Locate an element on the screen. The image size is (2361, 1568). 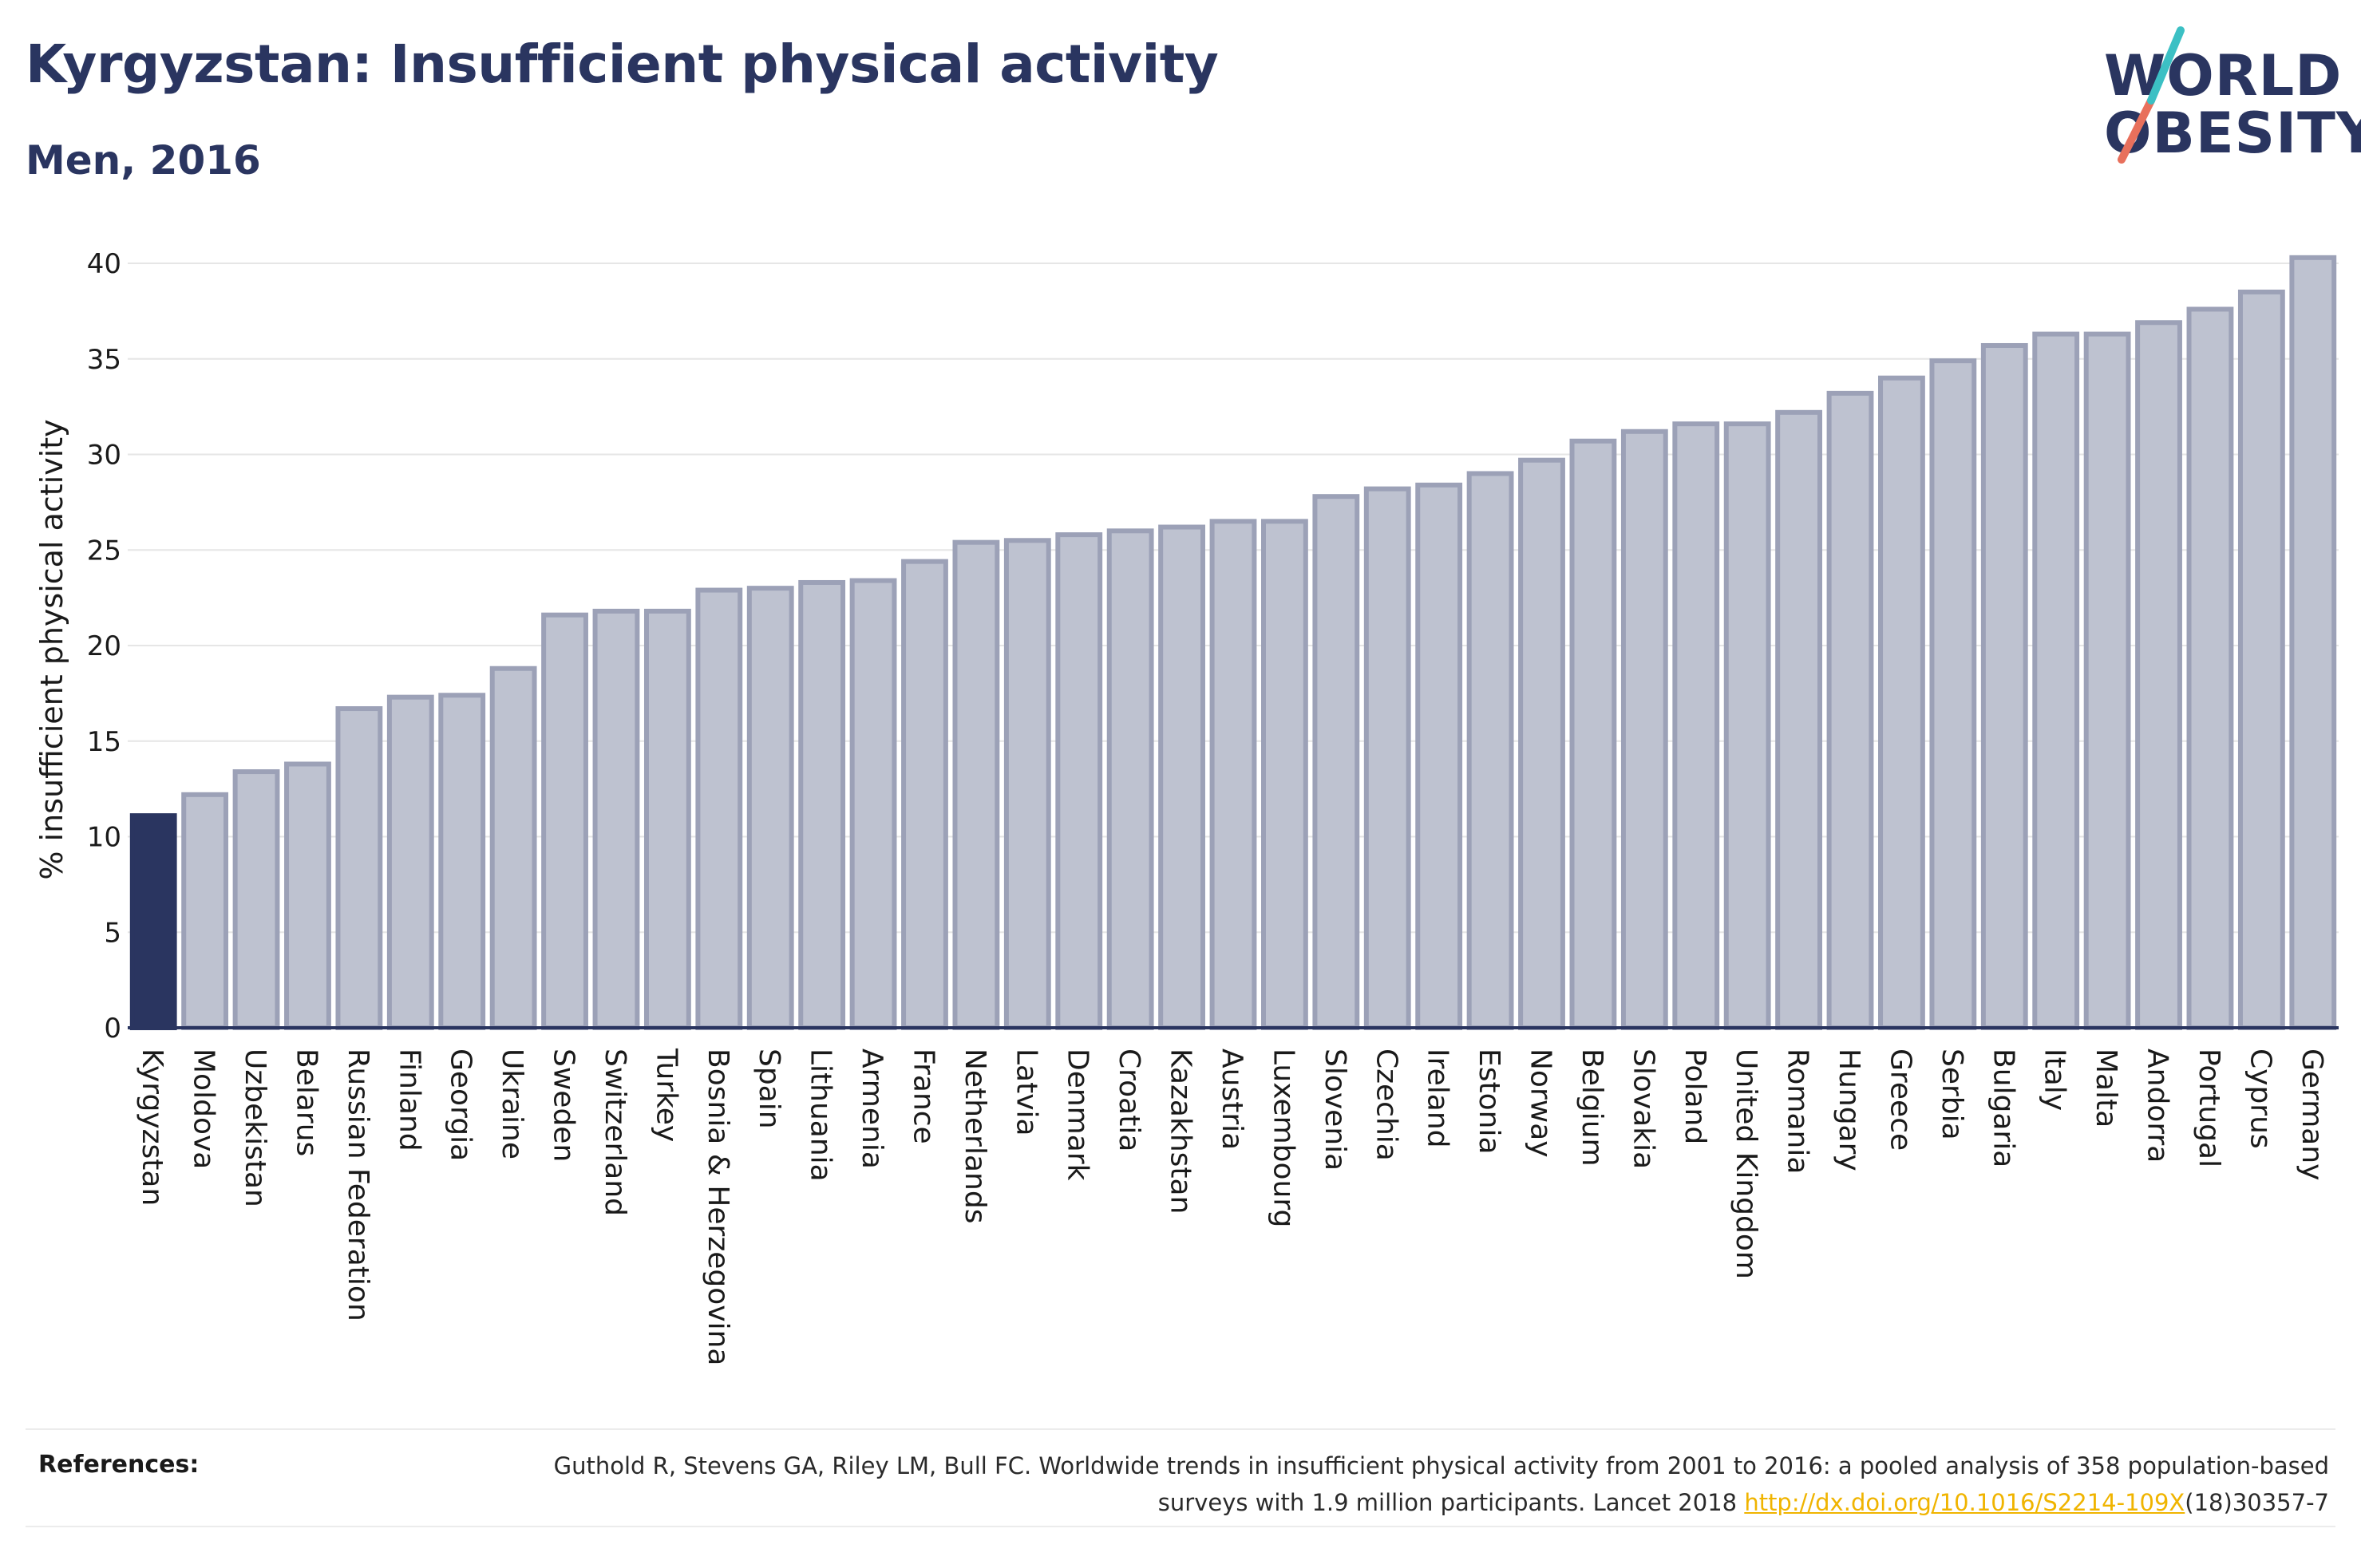
x-tick-label-portugal: Portugal is located at coordinates (2209, 1108).